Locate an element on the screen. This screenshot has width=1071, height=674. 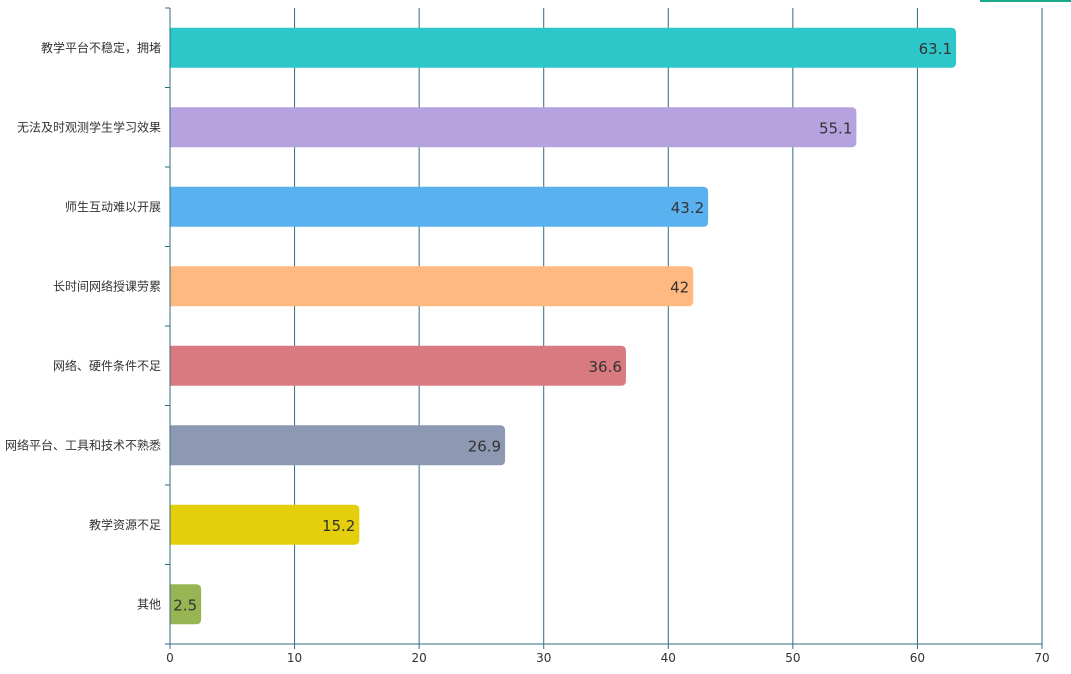
category-label: 网络平台、工具和技术不熟悉 is located at coordinates (83, 444).